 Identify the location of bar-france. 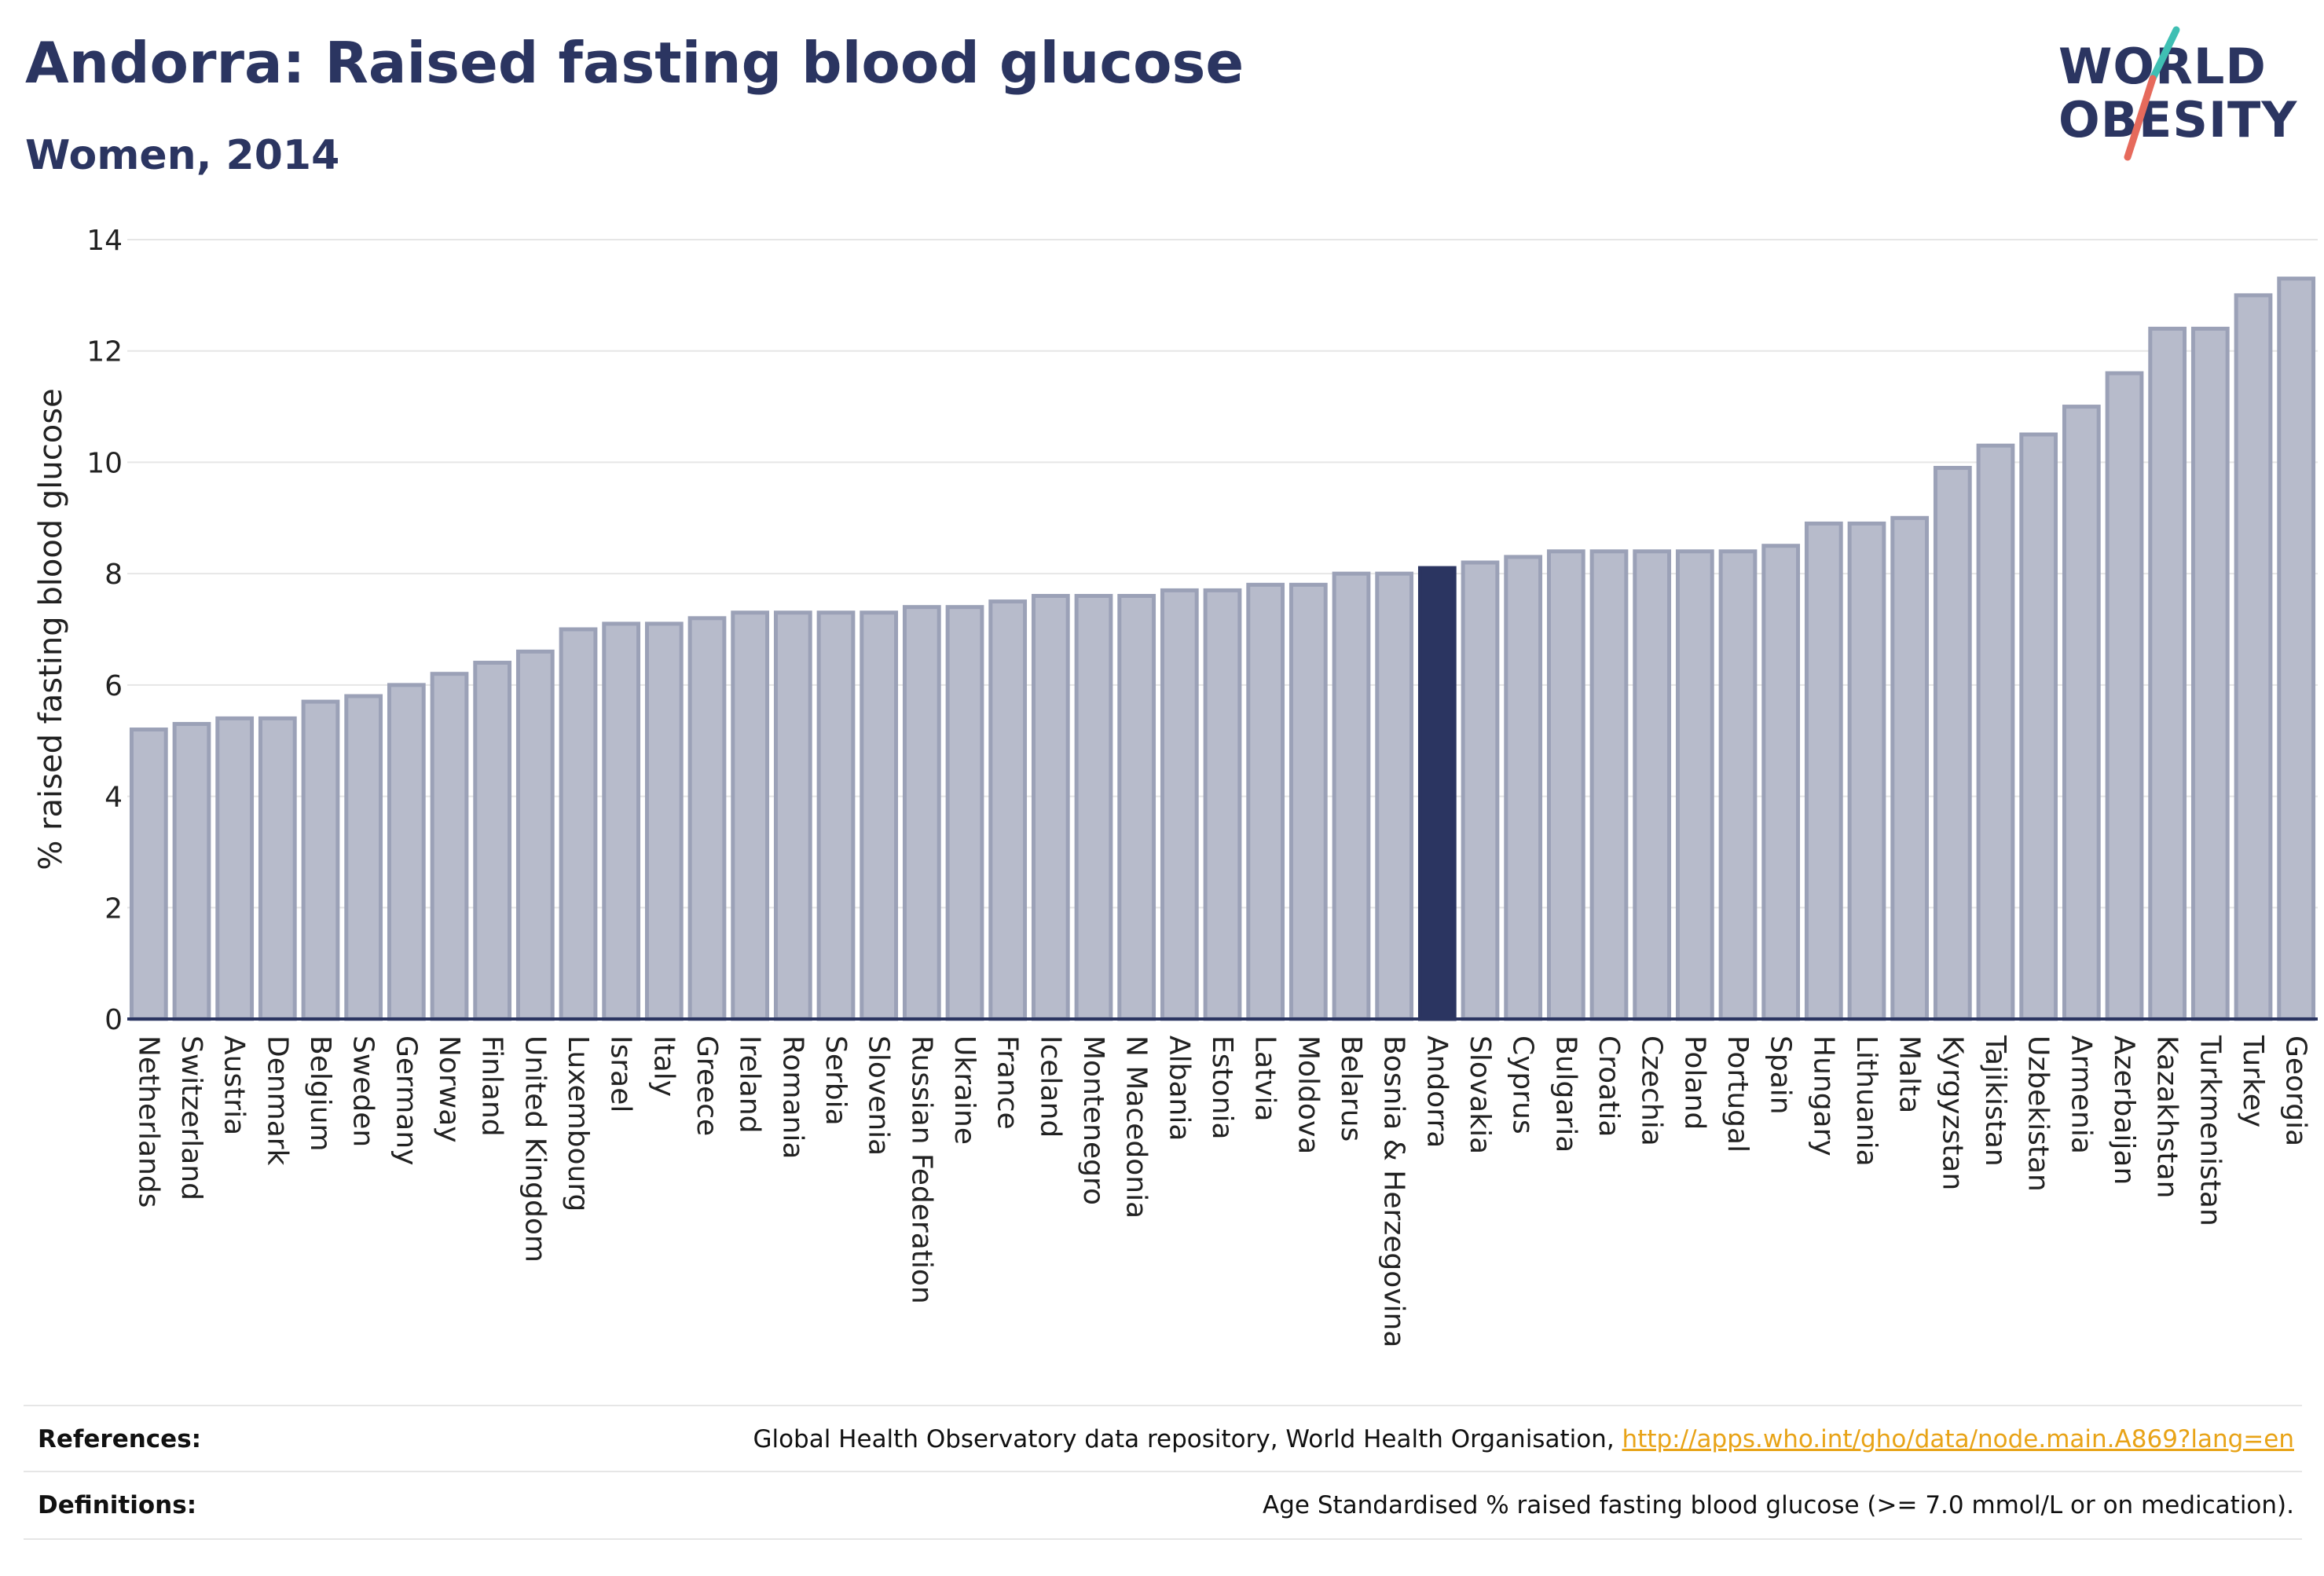
(1008, 810).